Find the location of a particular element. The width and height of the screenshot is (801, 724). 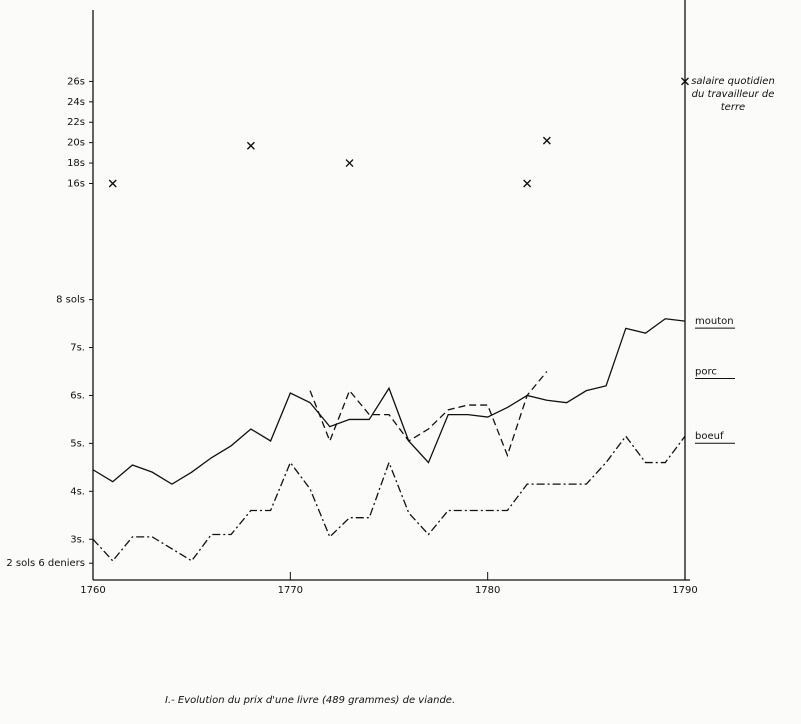

y-tick-label: 7s. is located at coordinates (77, 348).